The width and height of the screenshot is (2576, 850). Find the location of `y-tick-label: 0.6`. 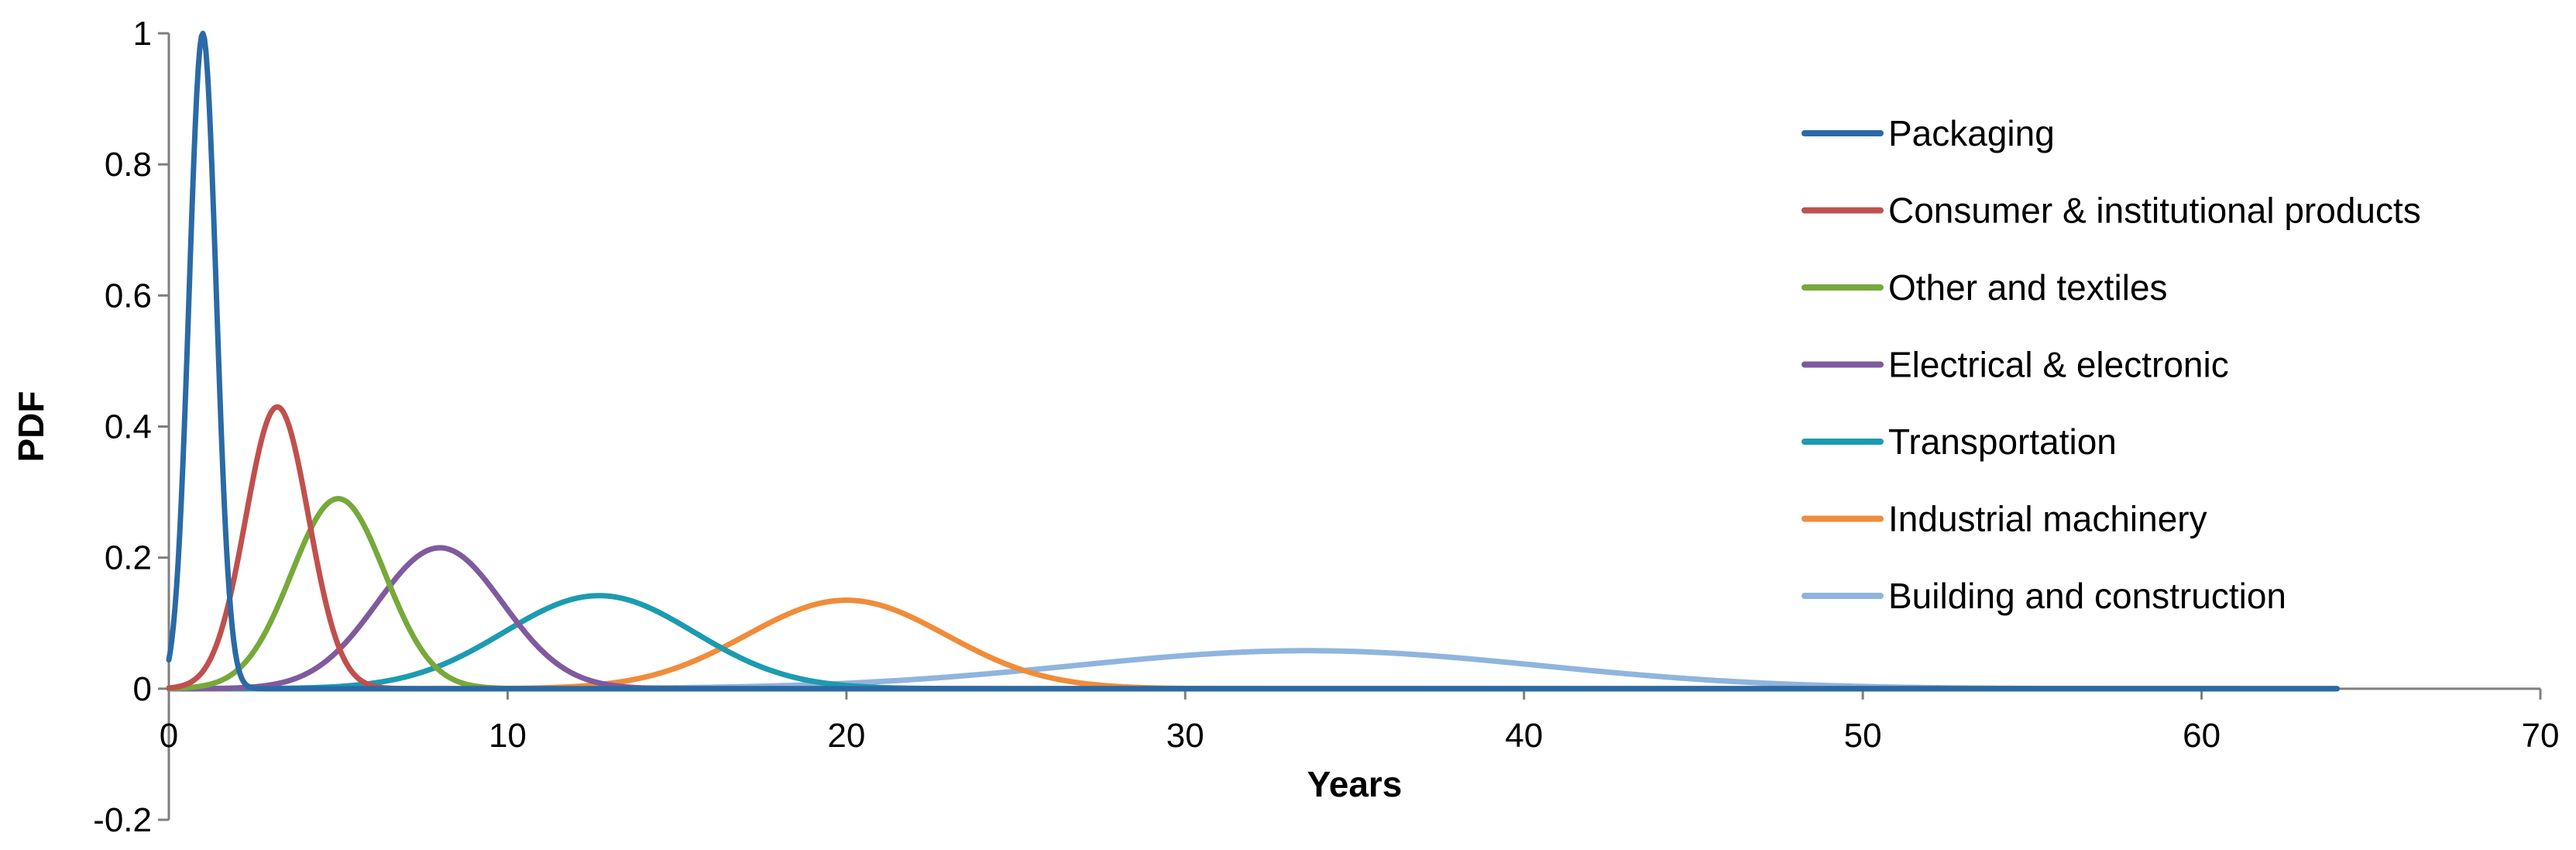

y-tick-label: 0.6 is located at coordinates (128, 296).